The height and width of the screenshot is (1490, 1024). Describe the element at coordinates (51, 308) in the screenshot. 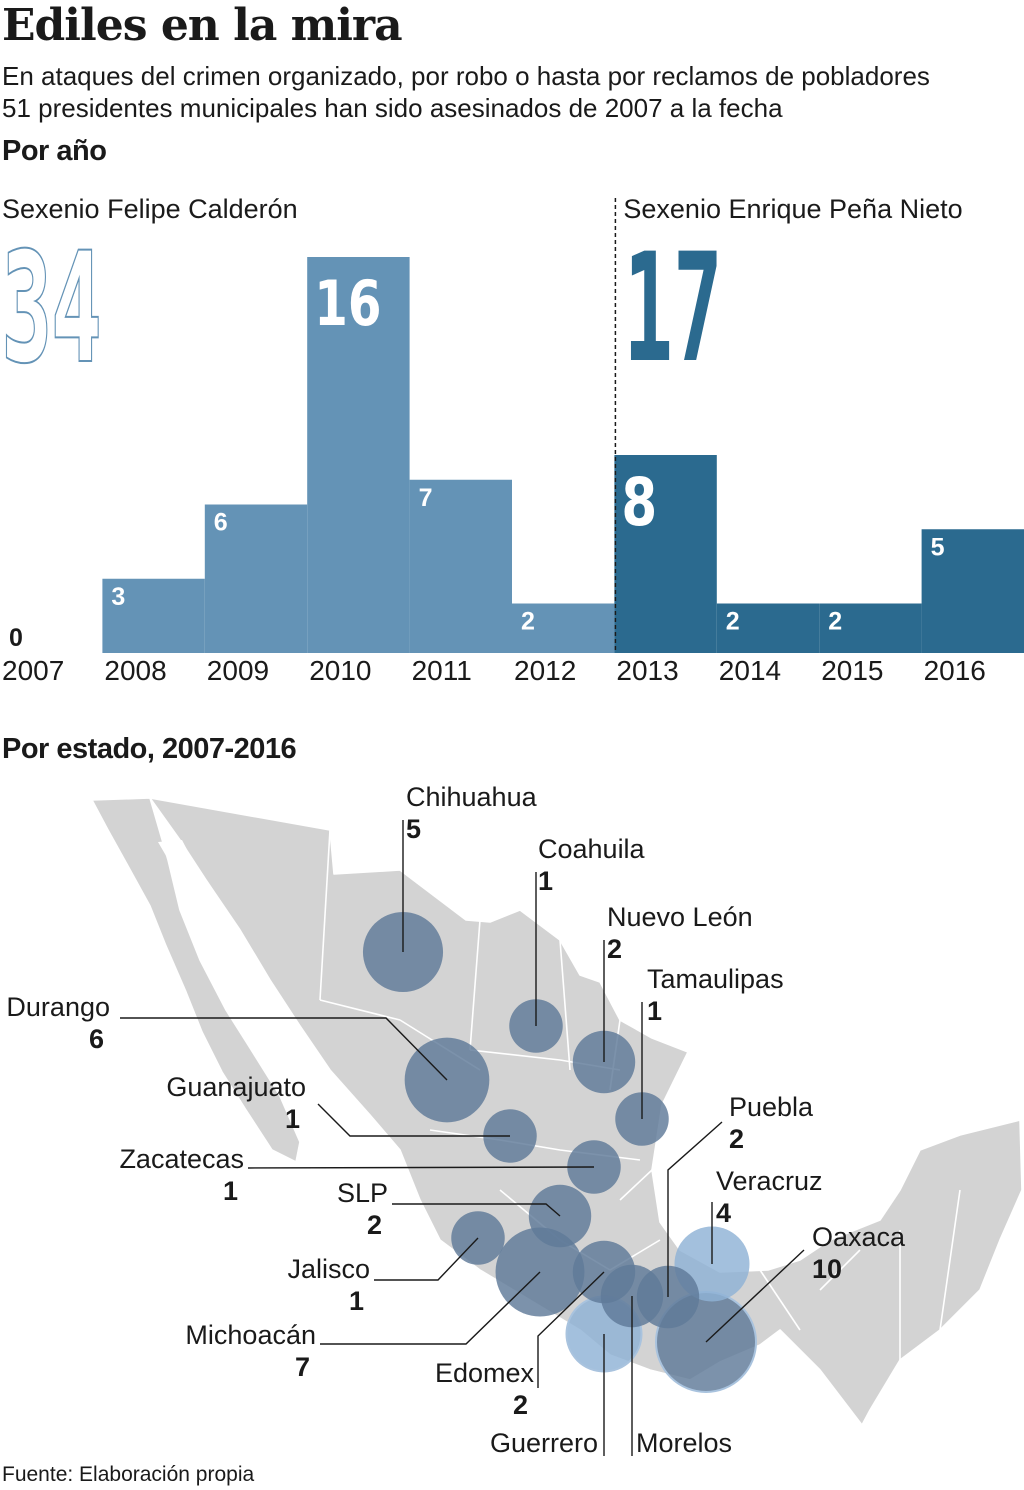

I see `period-total-1: 34` at that location.